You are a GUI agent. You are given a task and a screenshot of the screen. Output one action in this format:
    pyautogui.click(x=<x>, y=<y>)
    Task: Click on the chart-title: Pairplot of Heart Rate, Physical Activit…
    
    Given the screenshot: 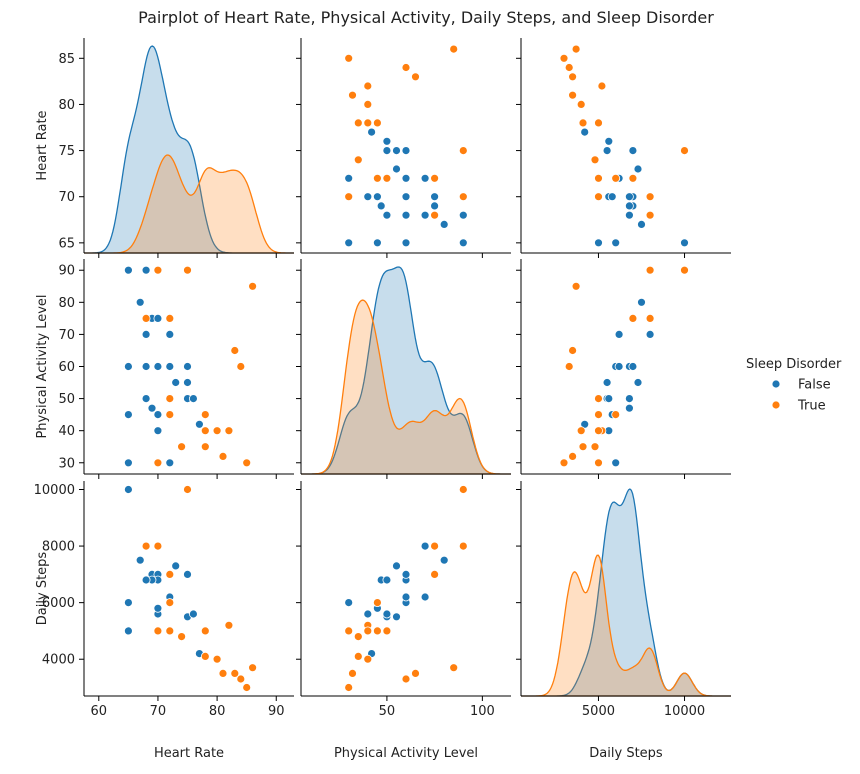 What is the action you would take?
    pyautogui.click(x=426, y=17)
    